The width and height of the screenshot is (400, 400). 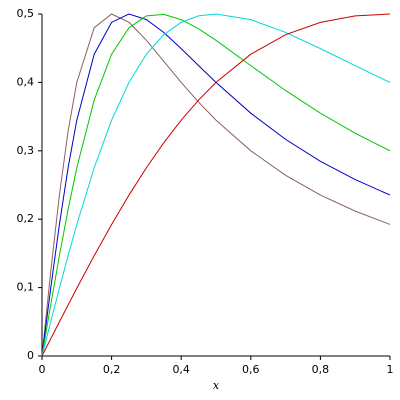 What do you see at coordinates (216, 385) in the screenshot?
I see `x-axis-label: x` at bounding box center [216, 385].